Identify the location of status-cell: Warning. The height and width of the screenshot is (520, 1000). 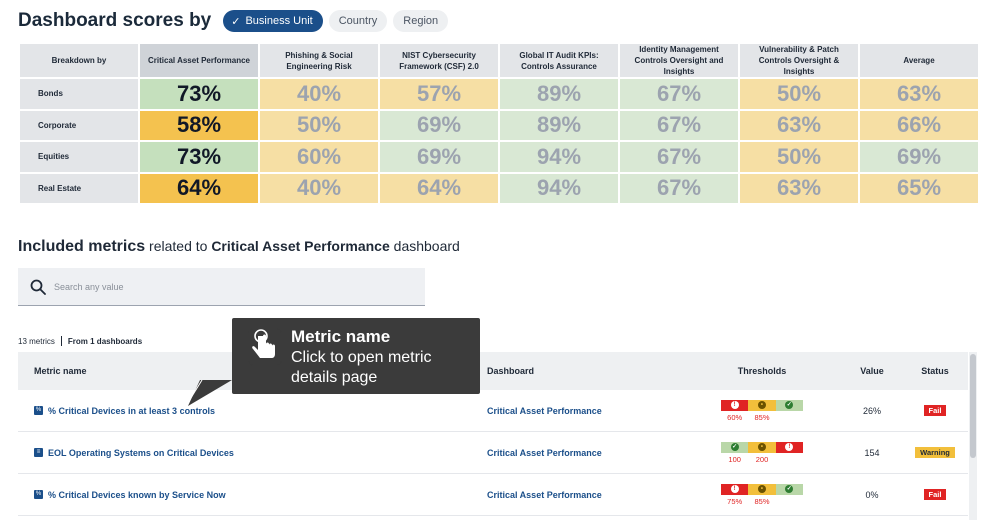
(935, 452).